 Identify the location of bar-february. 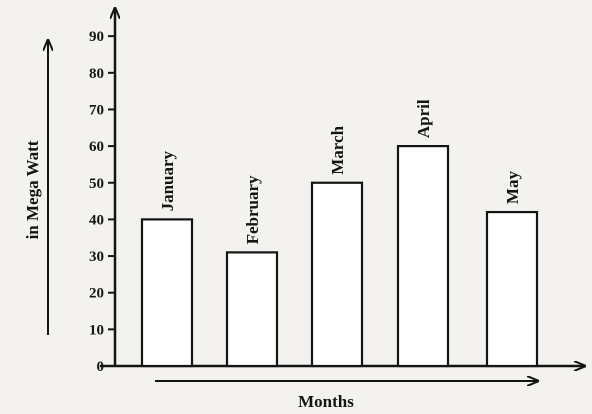
(252, 309).